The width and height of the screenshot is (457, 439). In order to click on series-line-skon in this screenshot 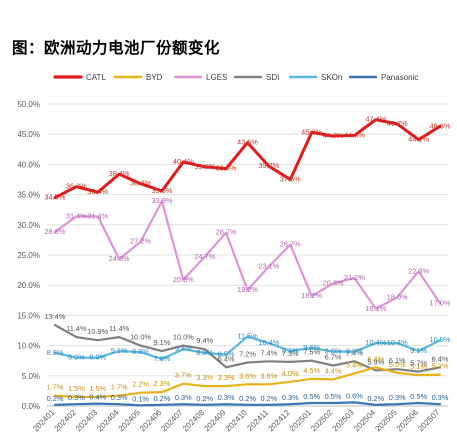, I will do `click(247, 347)`.